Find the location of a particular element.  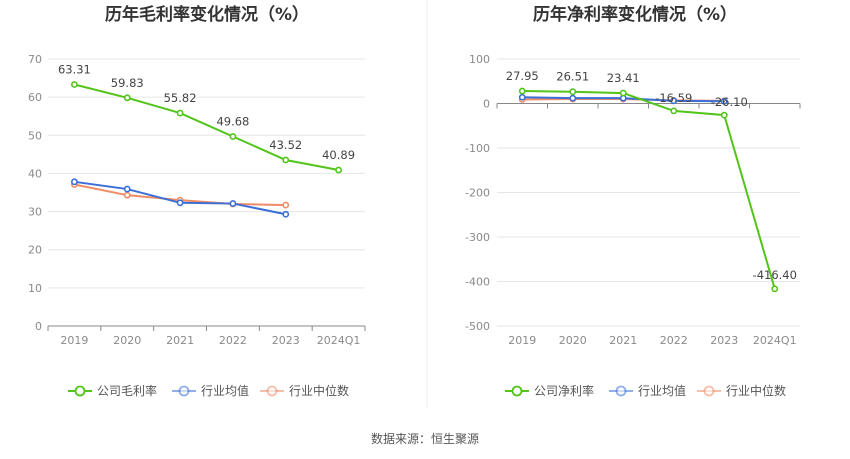

legend-item: 公司净利率 is located at coordinates (549, 390).